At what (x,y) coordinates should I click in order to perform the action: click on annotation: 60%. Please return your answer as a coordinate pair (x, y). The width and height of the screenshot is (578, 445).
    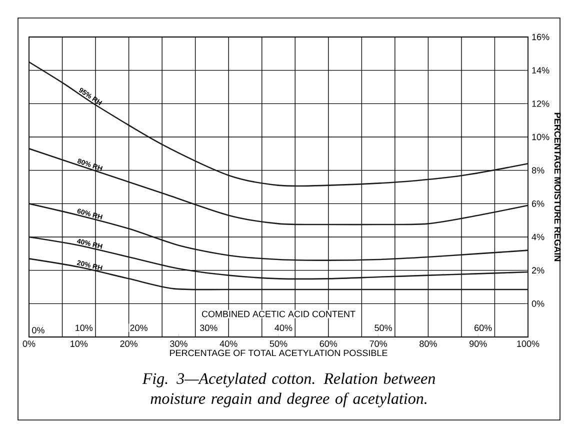
    Looking at the image, I should click on (483, 328).